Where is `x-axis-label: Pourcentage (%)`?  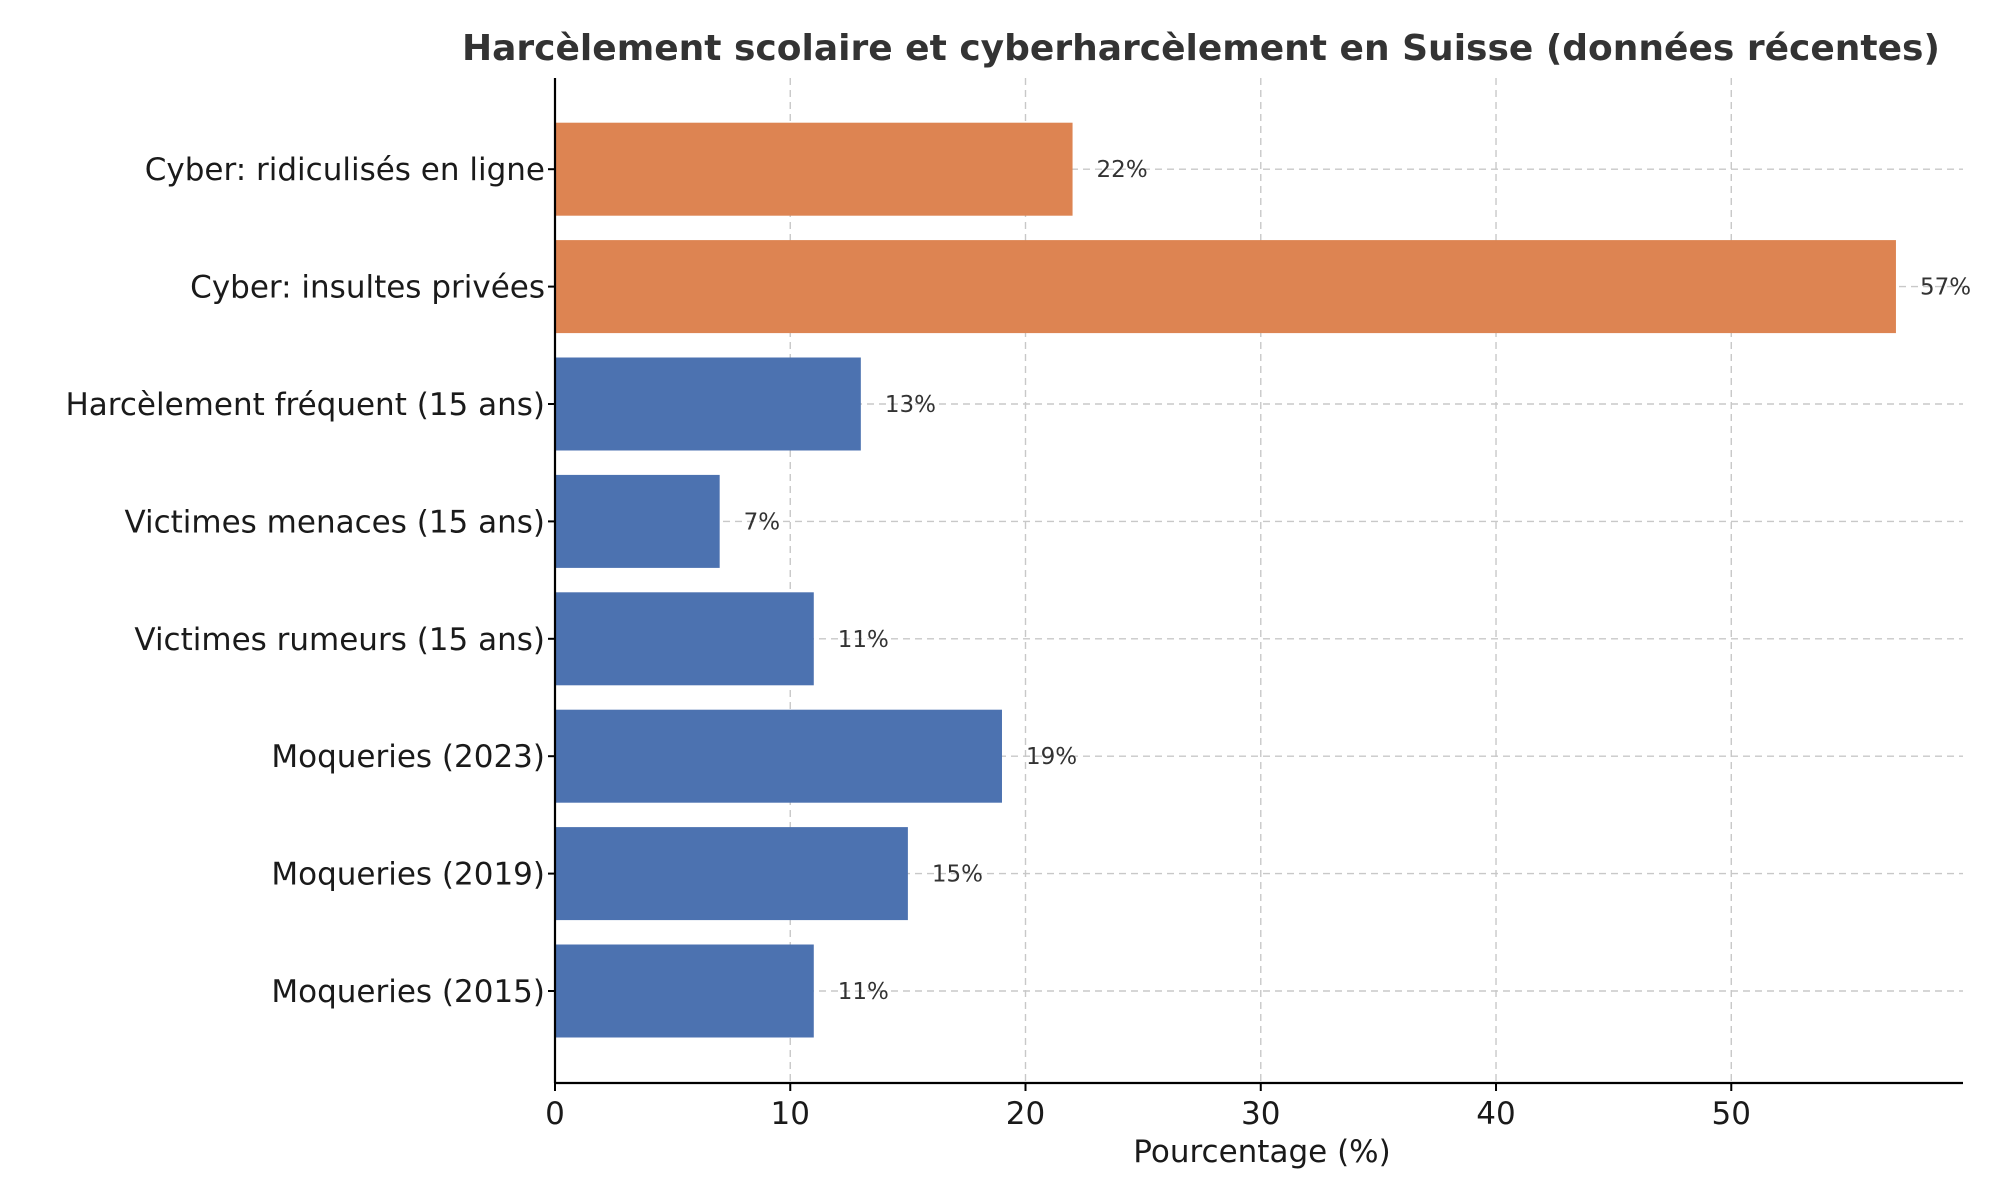
x-axis-label: Pourcentage (%) is located at coordinates (1261, 1152).